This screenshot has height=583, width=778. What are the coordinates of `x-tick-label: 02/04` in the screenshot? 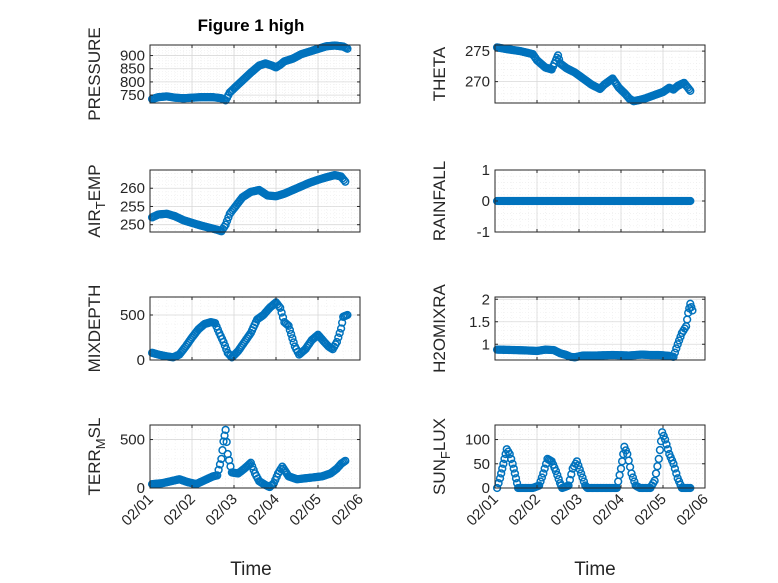 It's located at (608, 510).